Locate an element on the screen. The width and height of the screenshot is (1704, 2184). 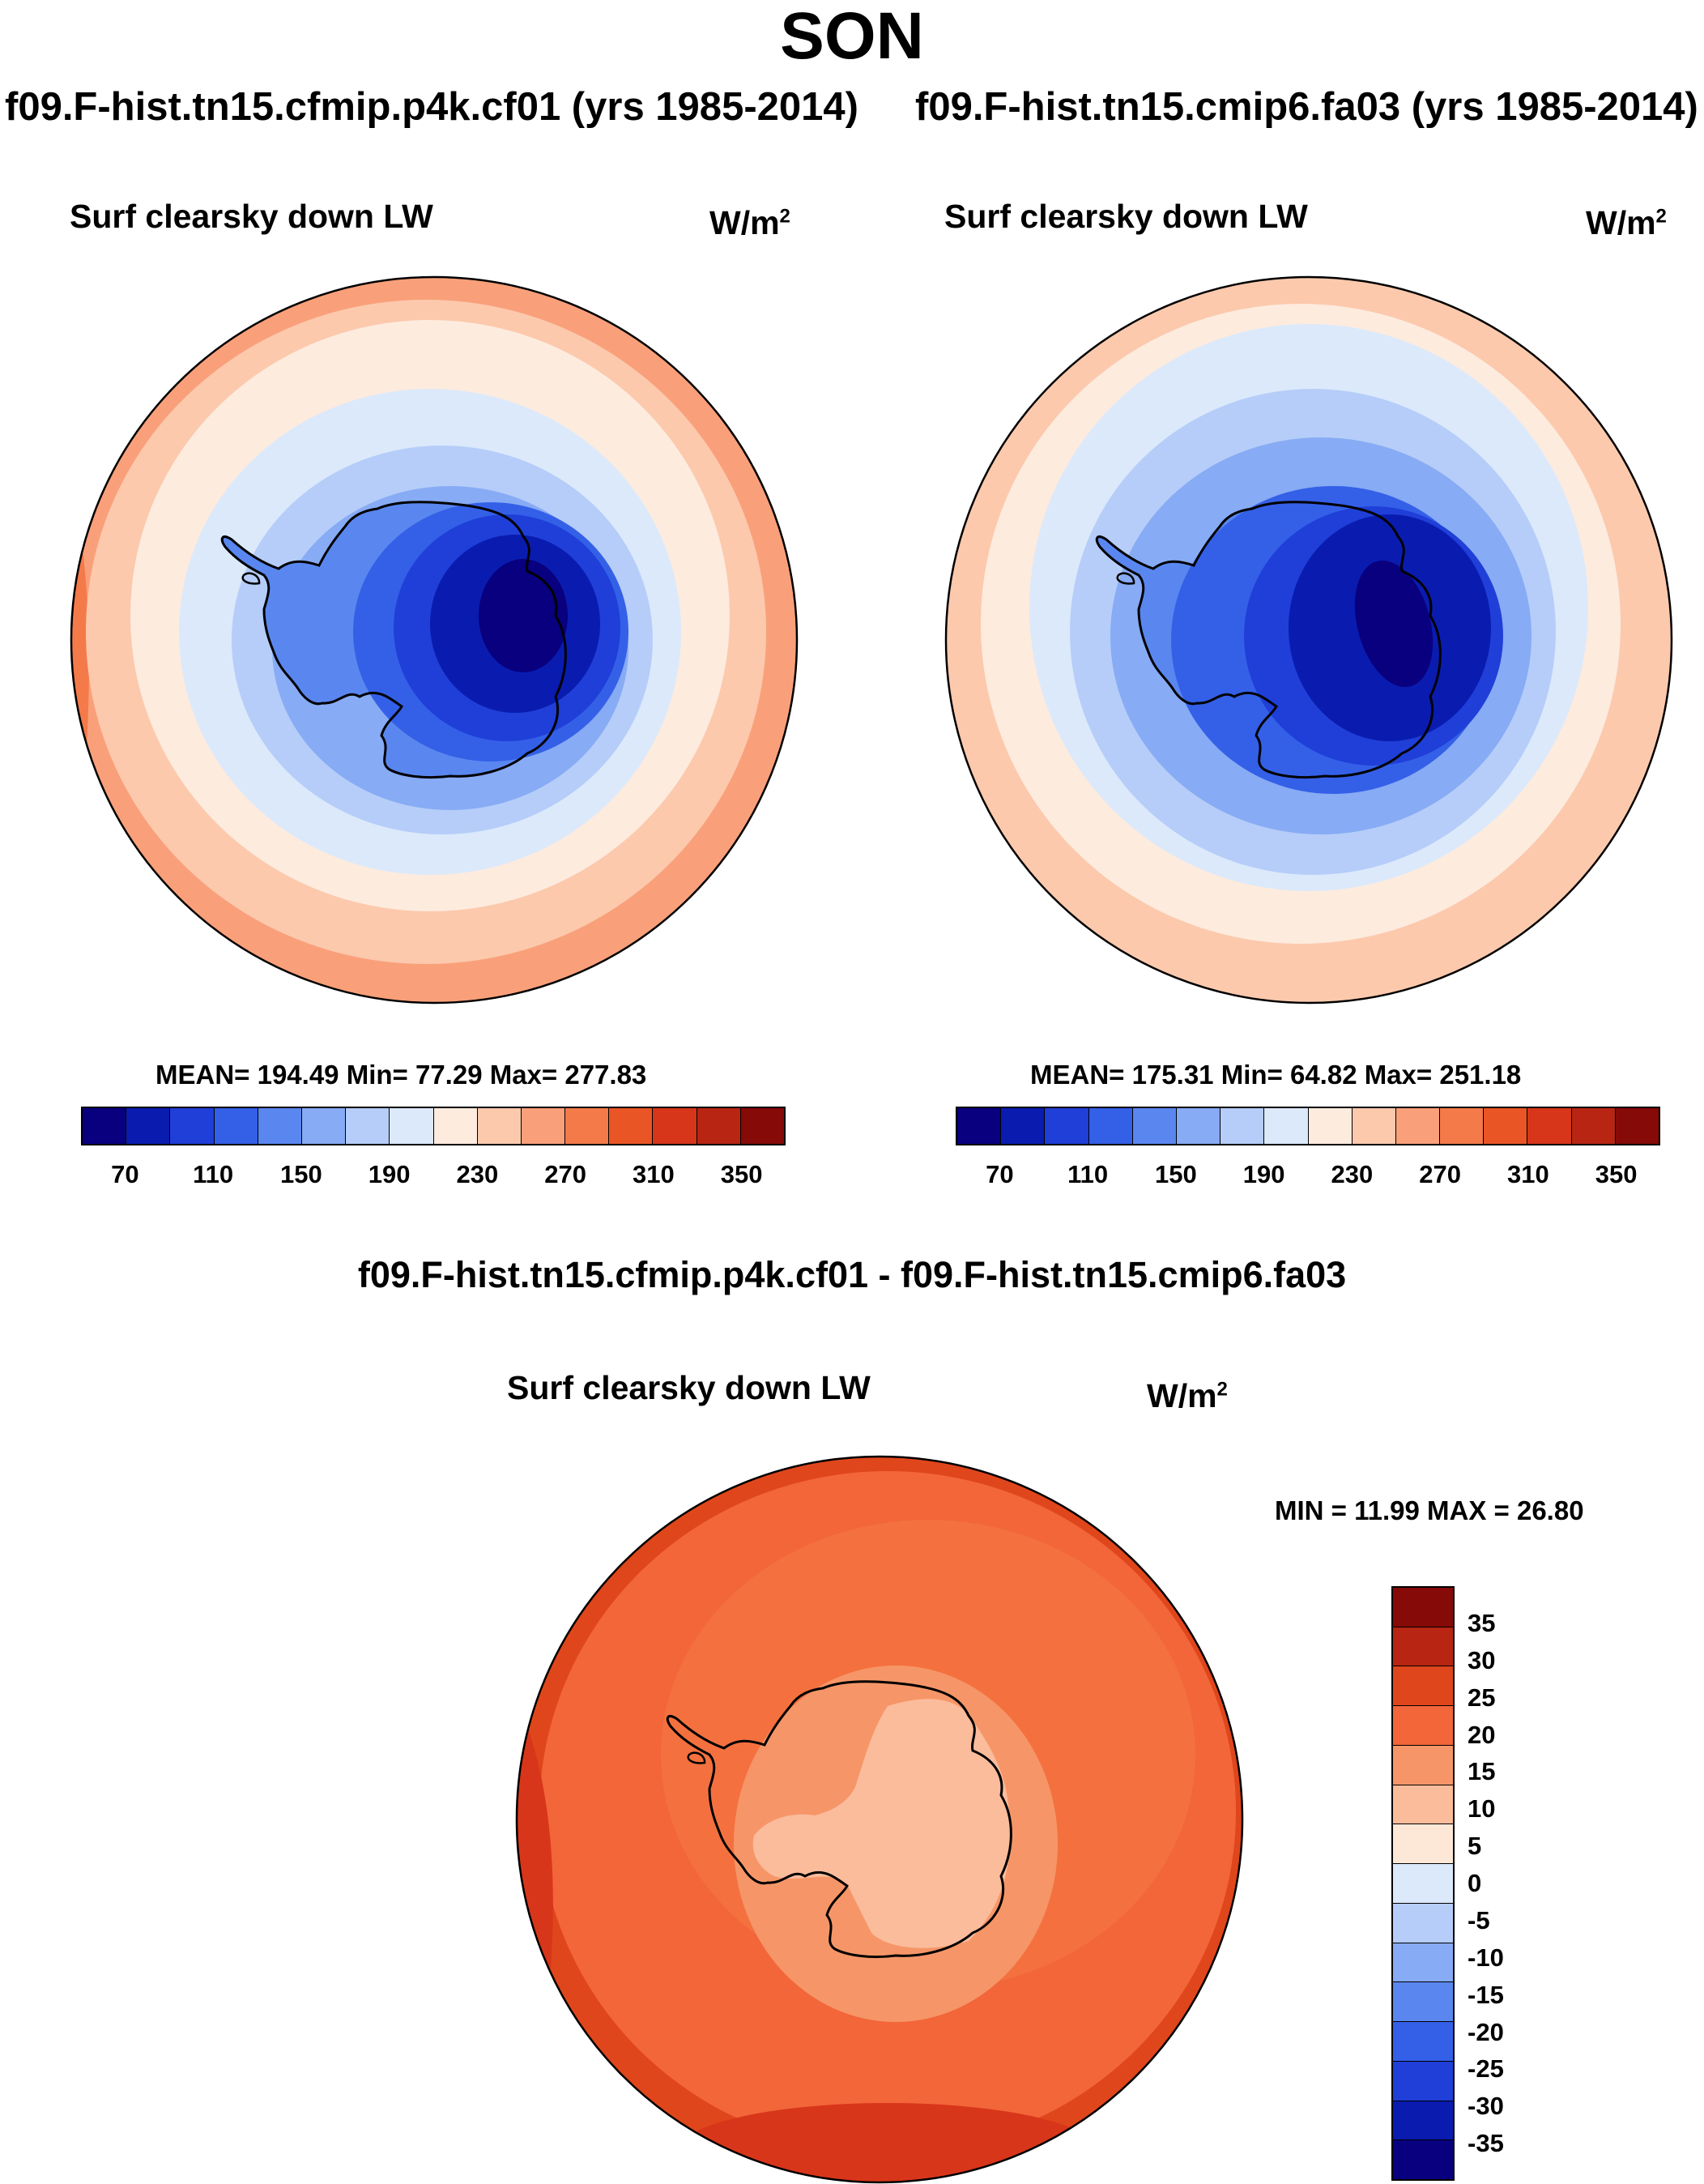
diff-polar-map is located at coordinates (880, 1820).